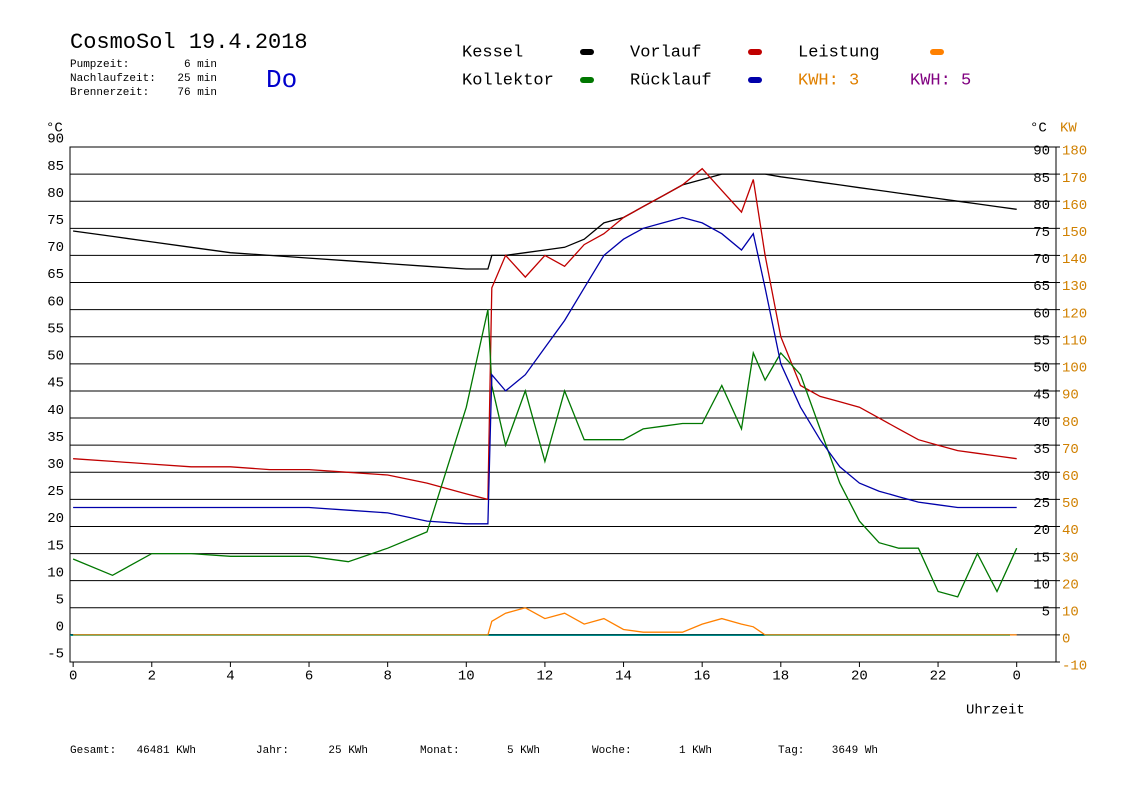 This screenshot has width=1148, height=812. What do you see at coordinates (665, 52) in the screenshot?
I see `legend-label: Vorlauf` at bounding box center [665, 52].